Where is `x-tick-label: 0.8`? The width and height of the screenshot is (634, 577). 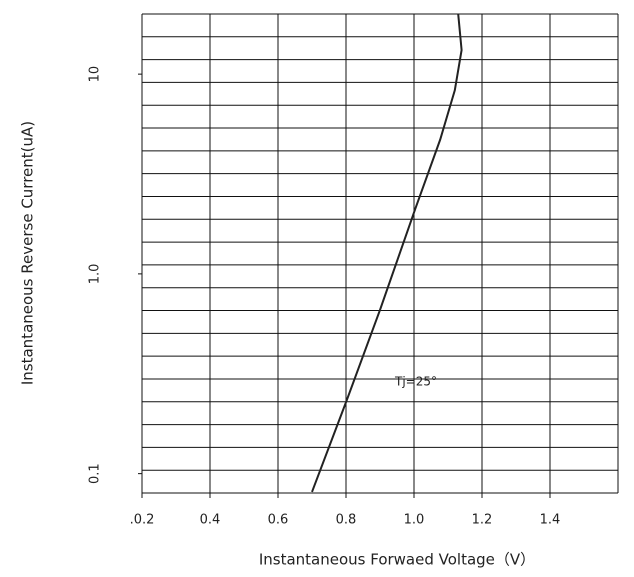 x-tick-label: 0.8 is located at coordinates (346, 520).